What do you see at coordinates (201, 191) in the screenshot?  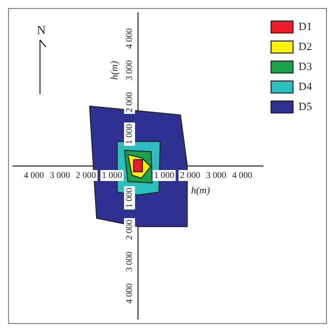 I see `x-axis-title: h(m)` at bounding box center [201, 191].